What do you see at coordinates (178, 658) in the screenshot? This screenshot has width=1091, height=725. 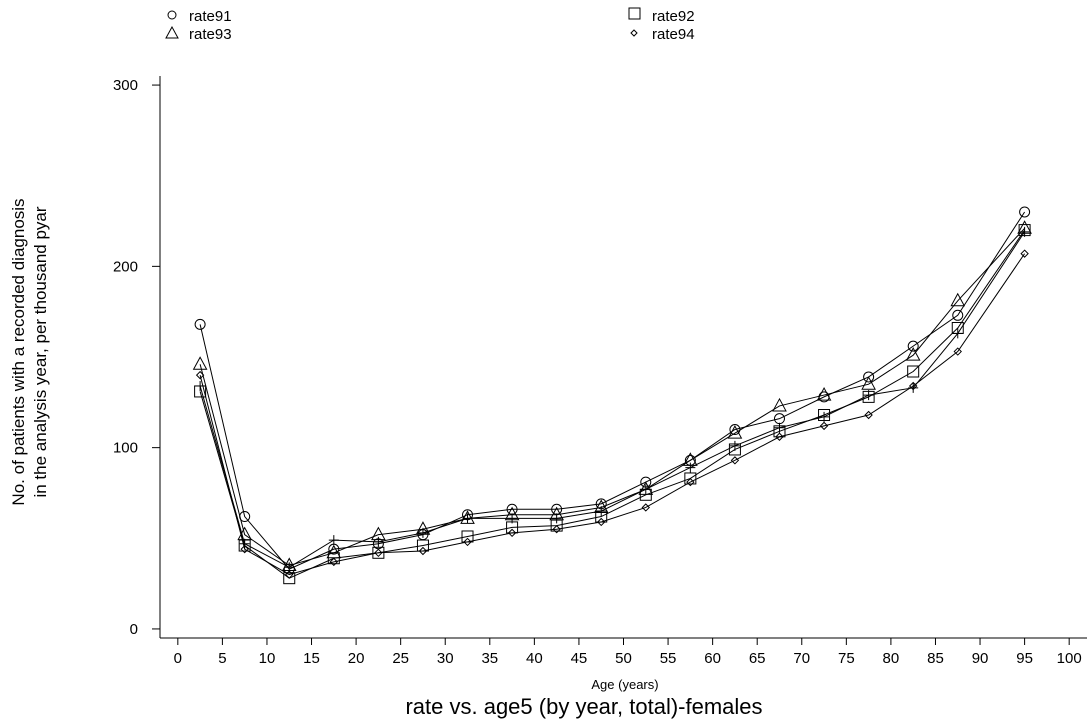 I see `x-tick-label: 0` at bounding box center [178, 658].